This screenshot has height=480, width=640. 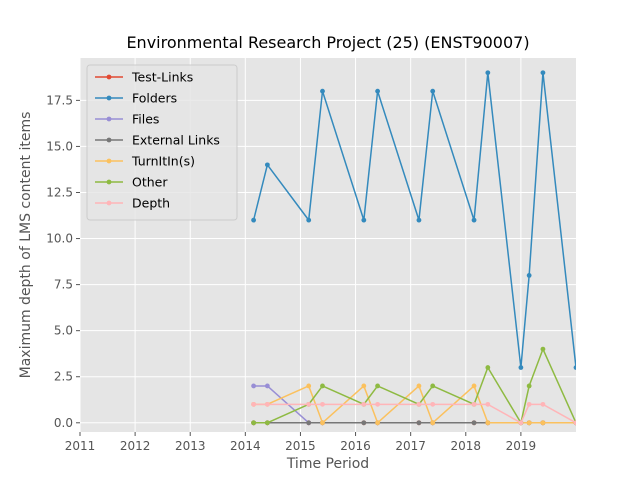 I want to click on y-tick-label: 12.5, so click(x=59, y=192).